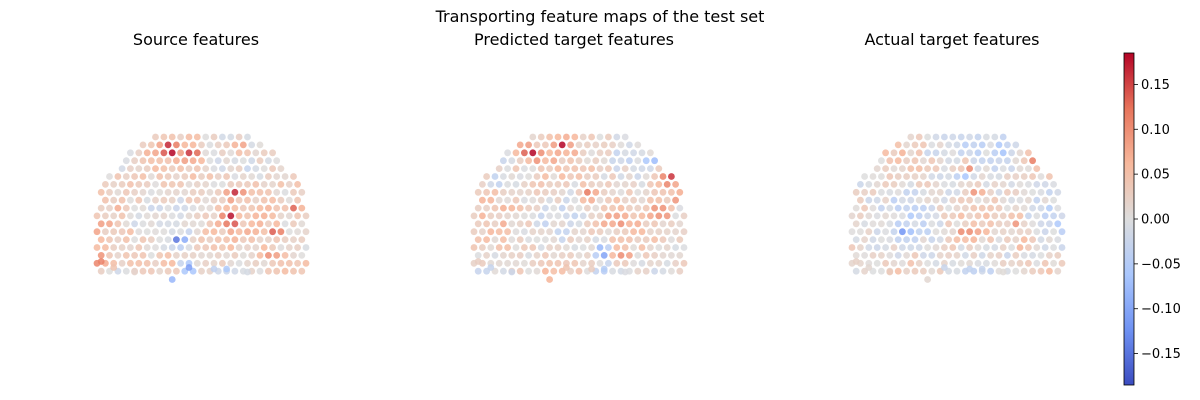 Image resolution: width=1200 pixels, height=400 pixels. What do you see at coordinates (957, 156) in the screenshot?
I see `panel-actual-target-features: Actual target features` at bounding box center [957, 156].